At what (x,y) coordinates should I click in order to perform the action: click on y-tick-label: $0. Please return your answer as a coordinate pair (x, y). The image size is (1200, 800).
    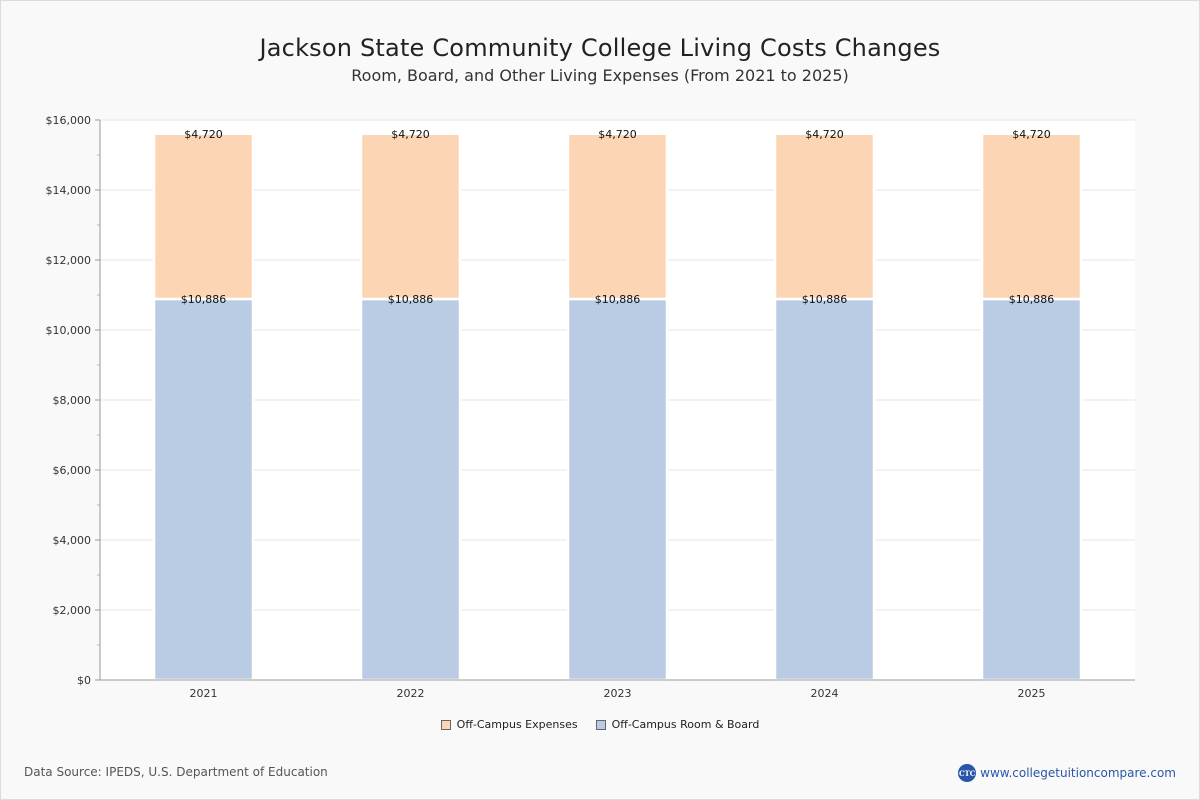
    Looking at the image, I should click on (84, 680).